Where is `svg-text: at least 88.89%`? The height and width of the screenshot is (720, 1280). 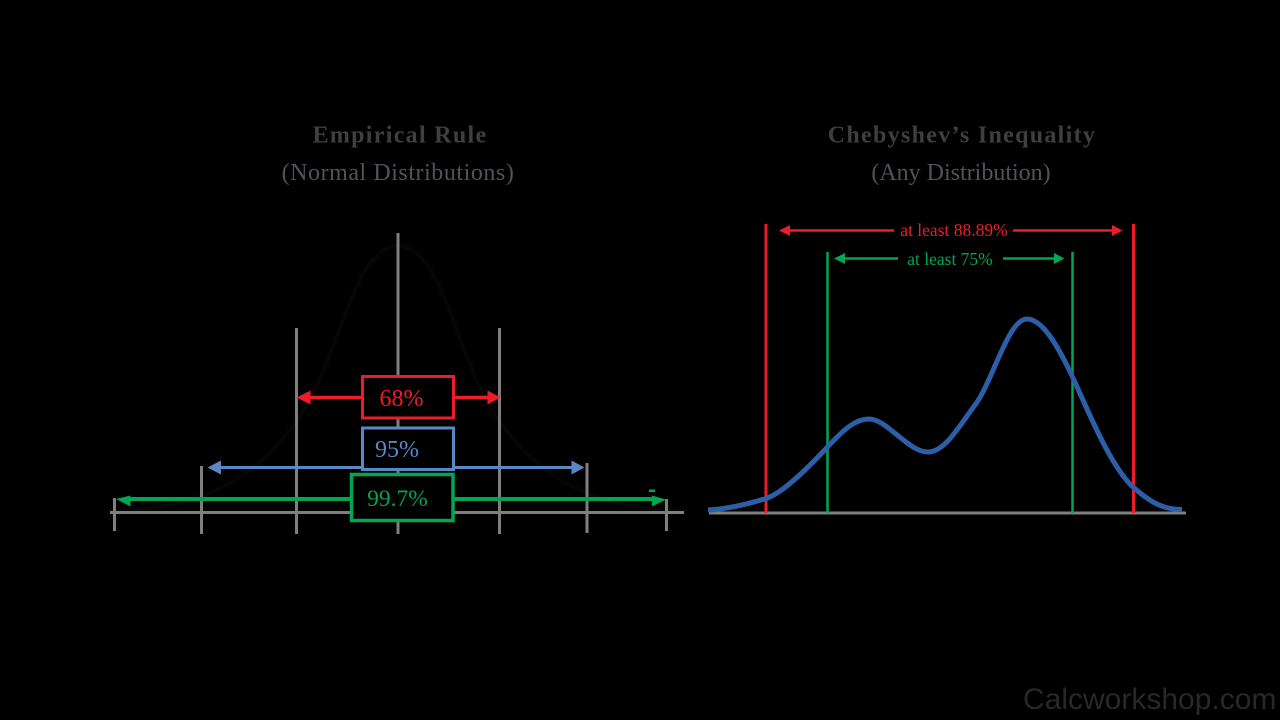
svg-text: at least 88.89% is located at coordinates (953, 230).